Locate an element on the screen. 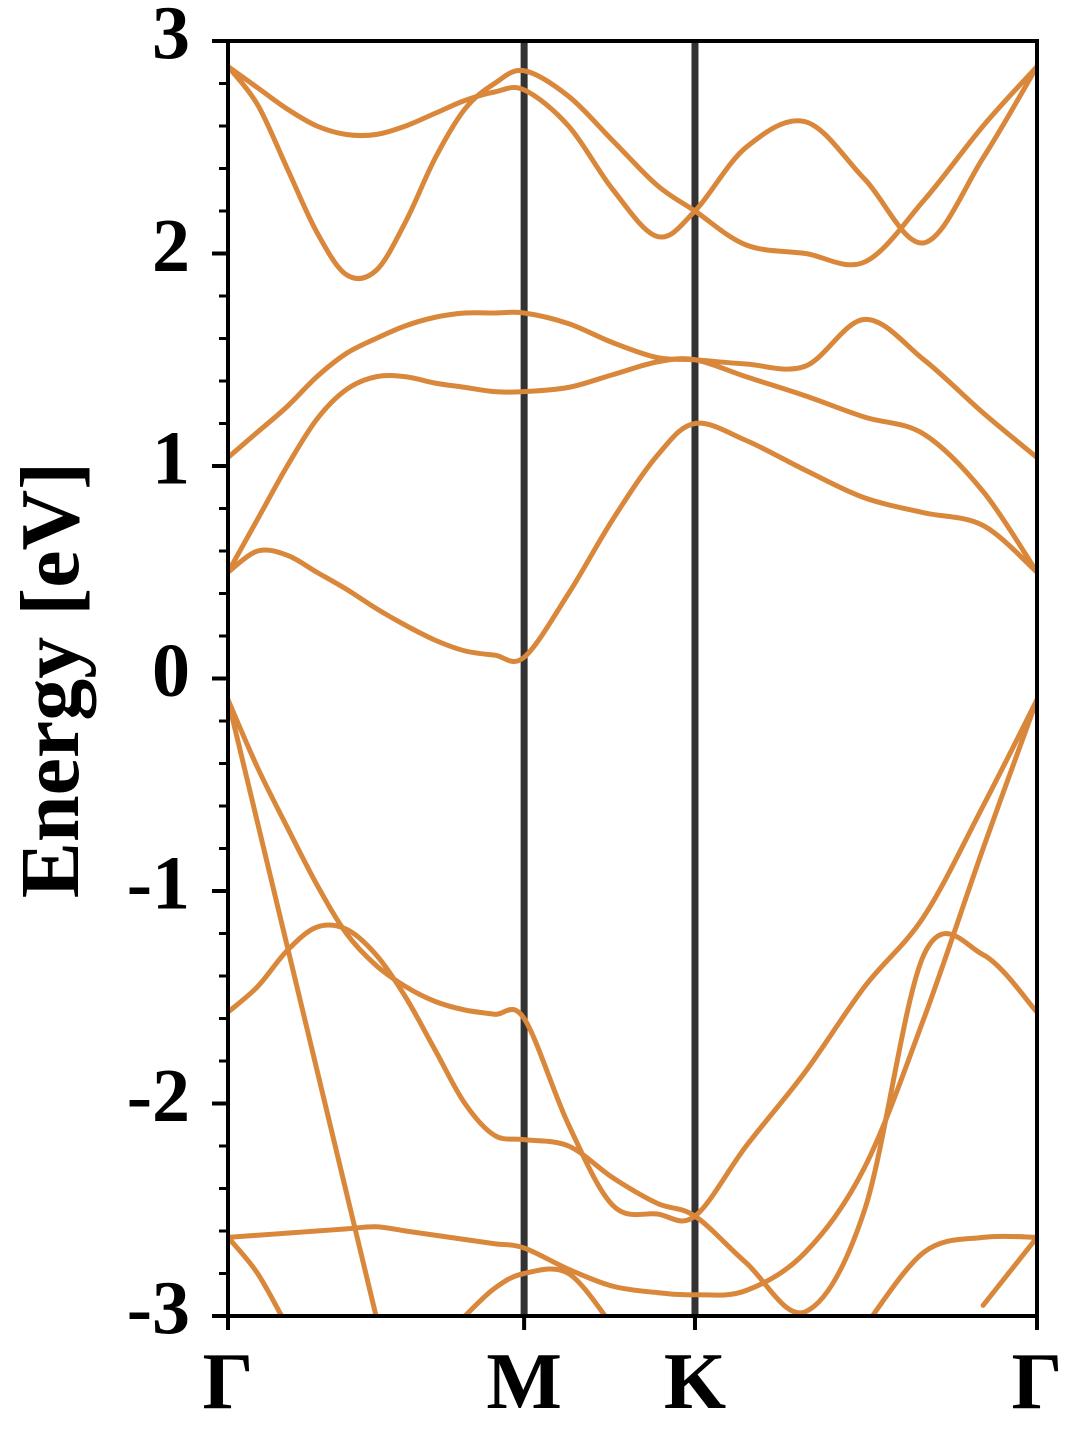  y-tick-label: -1 is located at coordinates (158, 883).